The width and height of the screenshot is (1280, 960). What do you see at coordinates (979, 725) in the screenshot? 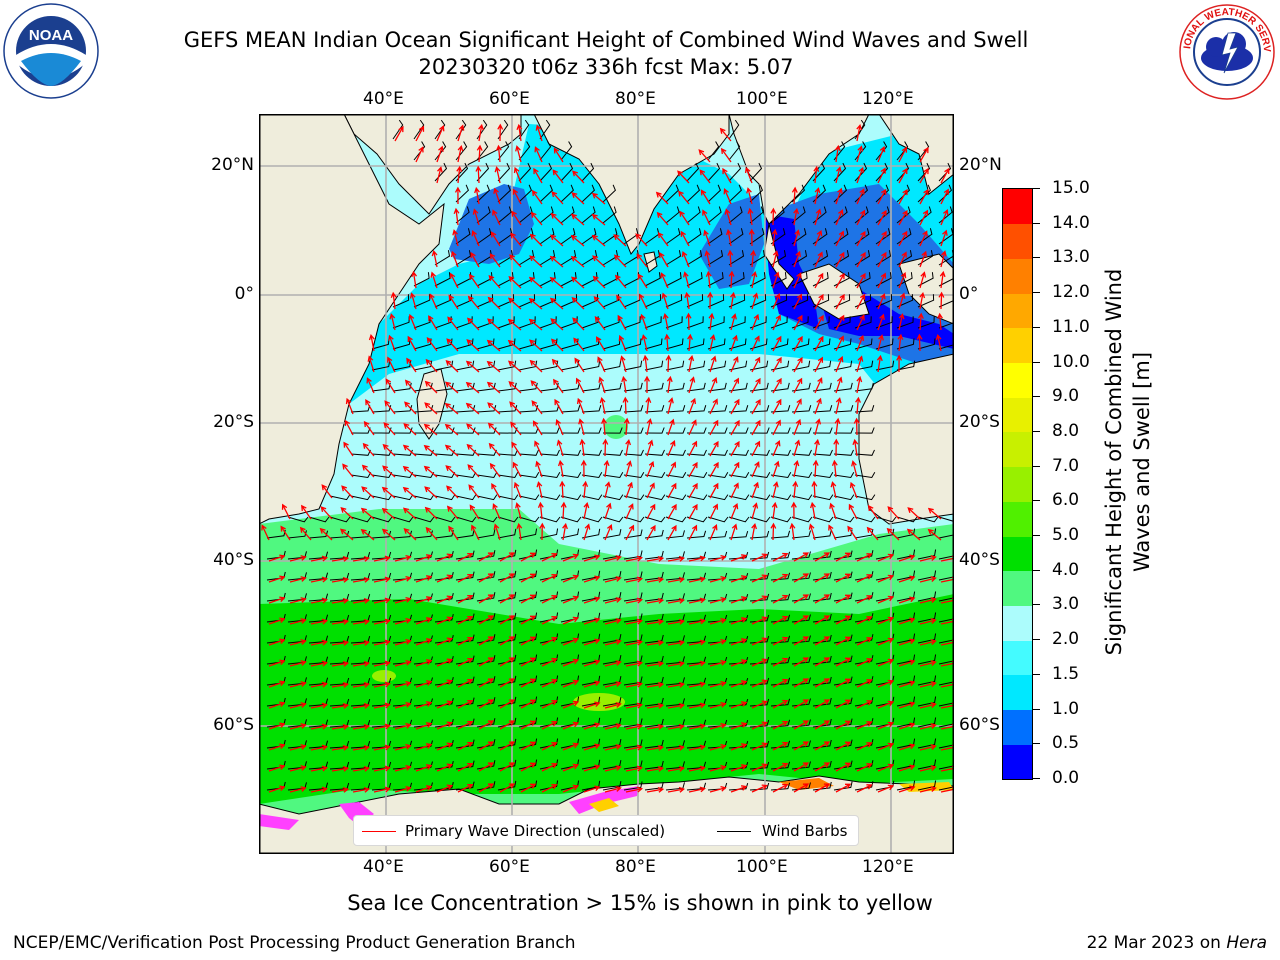
I see `lat-label-right-60s: 60°S` at bounding box center [979, 725].